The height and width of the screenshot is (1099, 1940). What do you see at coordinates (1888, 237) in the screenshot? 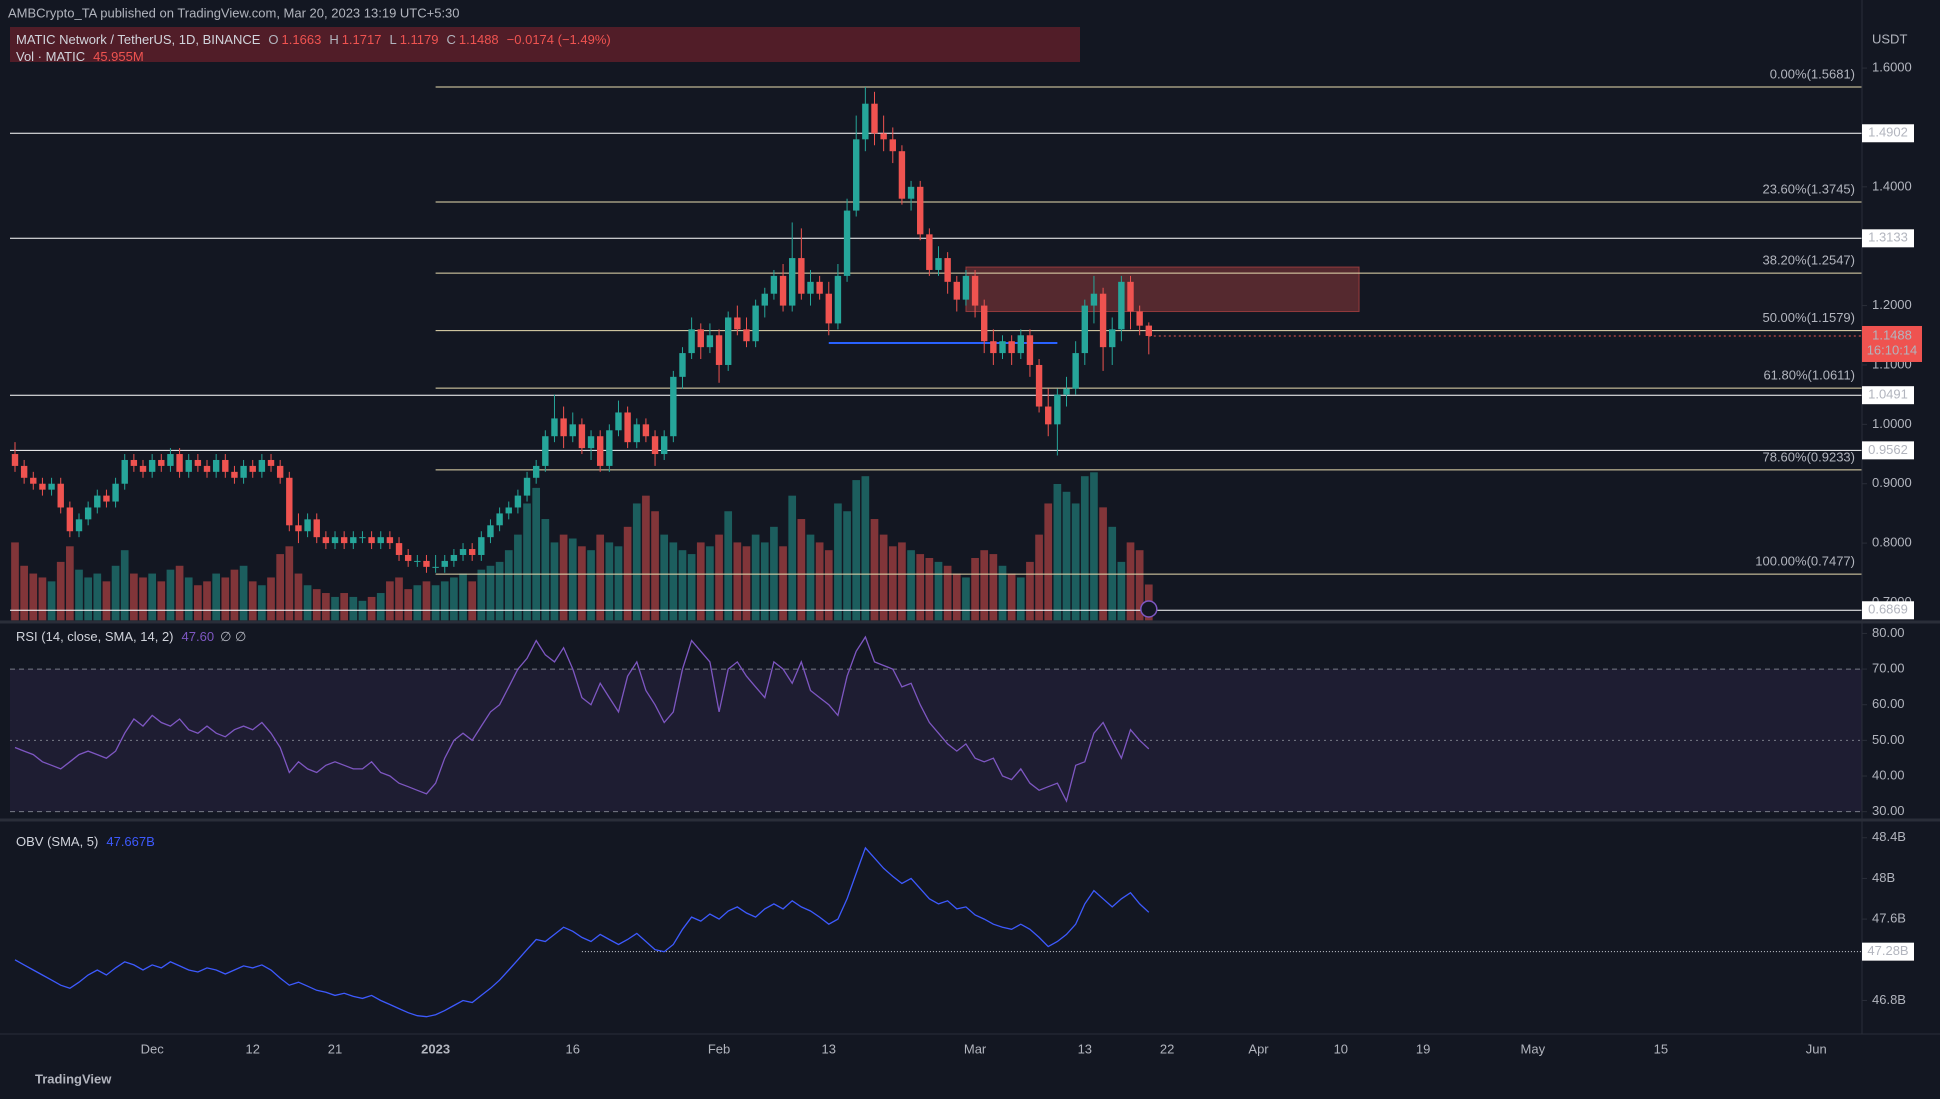
I see `level-label: 1.3133` at bounding box center [1888, 237].